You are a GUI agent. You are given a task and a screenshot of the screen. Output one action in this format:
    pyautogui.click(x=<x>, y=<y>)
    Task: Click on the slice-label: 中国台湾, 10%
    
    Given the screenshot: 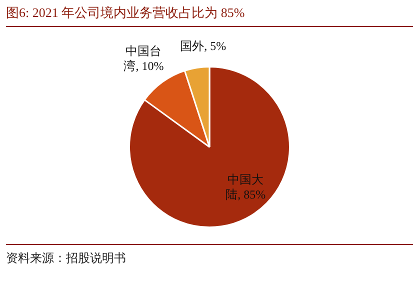 What is the action you would take?
    pyautogui.click(x=144, y=58)
    